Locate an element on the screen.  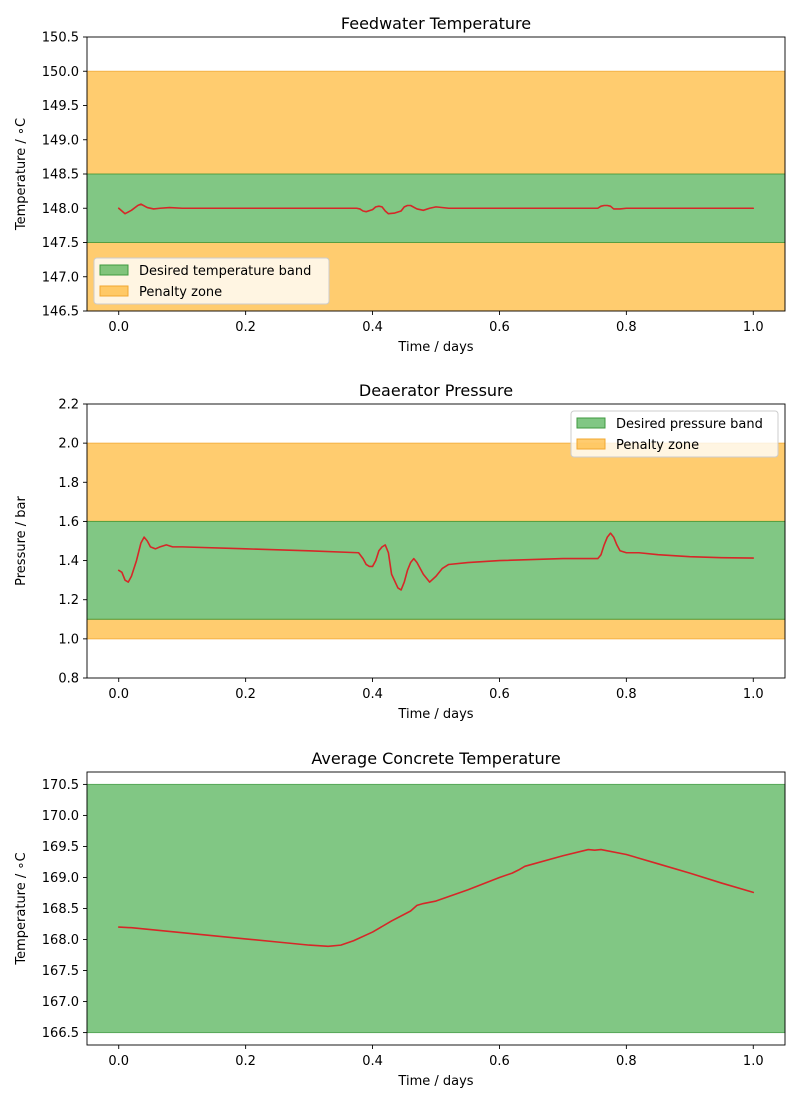
y-tick-label: 170.5 is located at coordinates (60, 785).